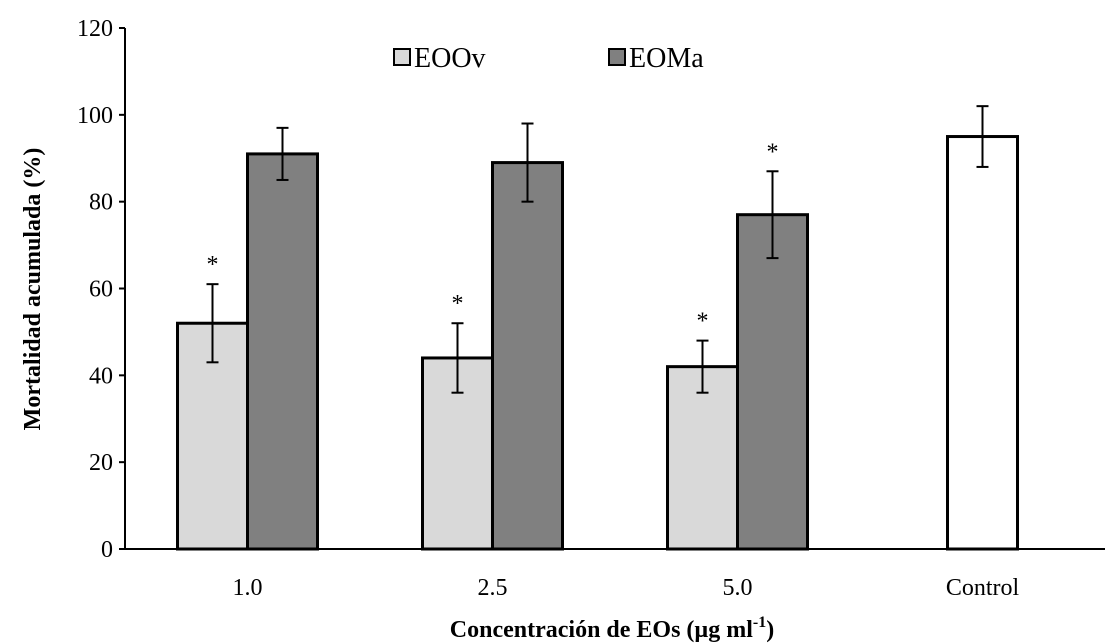  Describe the element at coordinates (617, 57) in the screenshot. I see `legend-swatch-eoma` at that location.